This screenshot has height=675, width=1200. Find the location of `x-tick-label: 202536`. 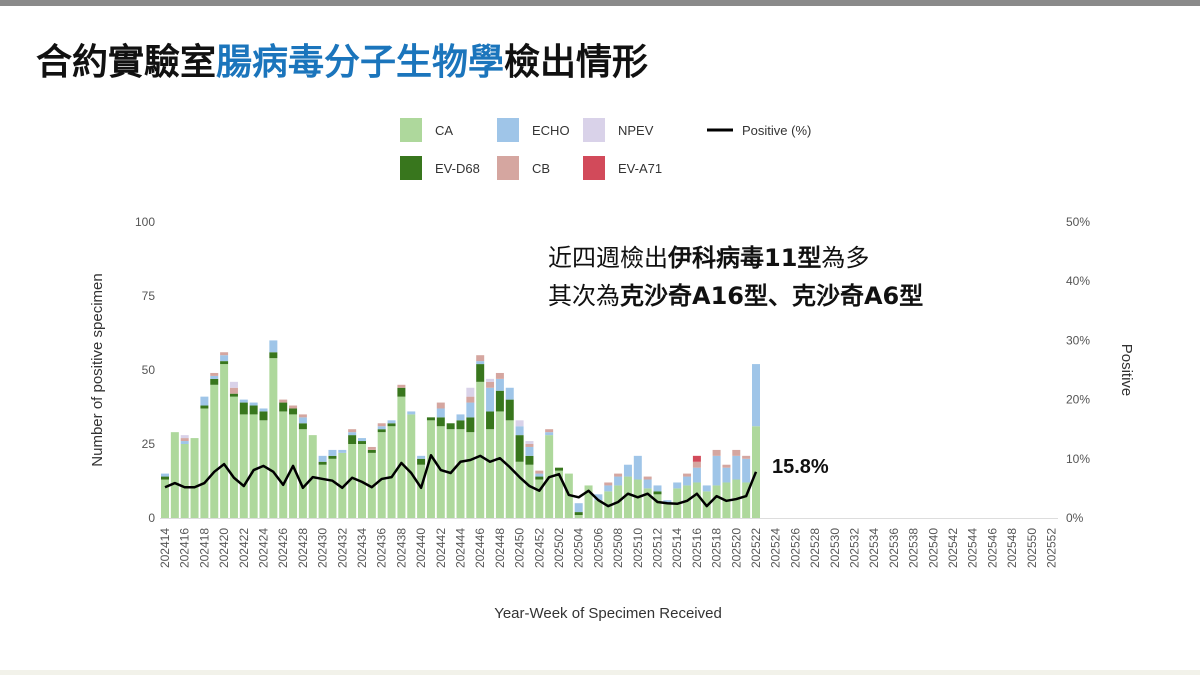

x-tick-label: 202536 is located at coordinates (894, 548).